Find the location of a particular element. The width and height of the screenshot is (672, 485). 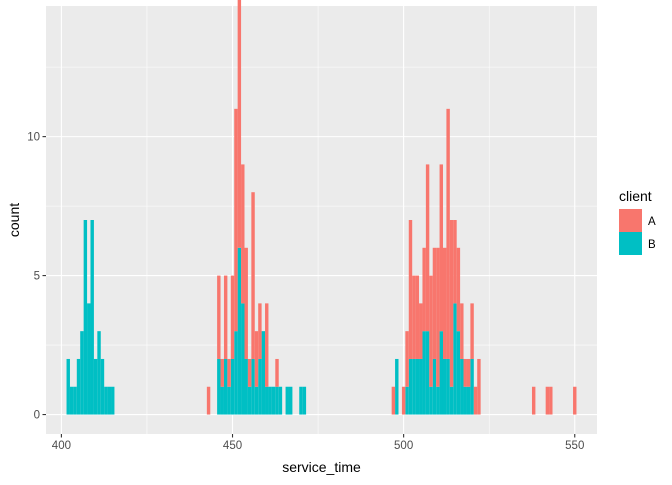

legend-label-a: A is located at coordinates (652, 222).